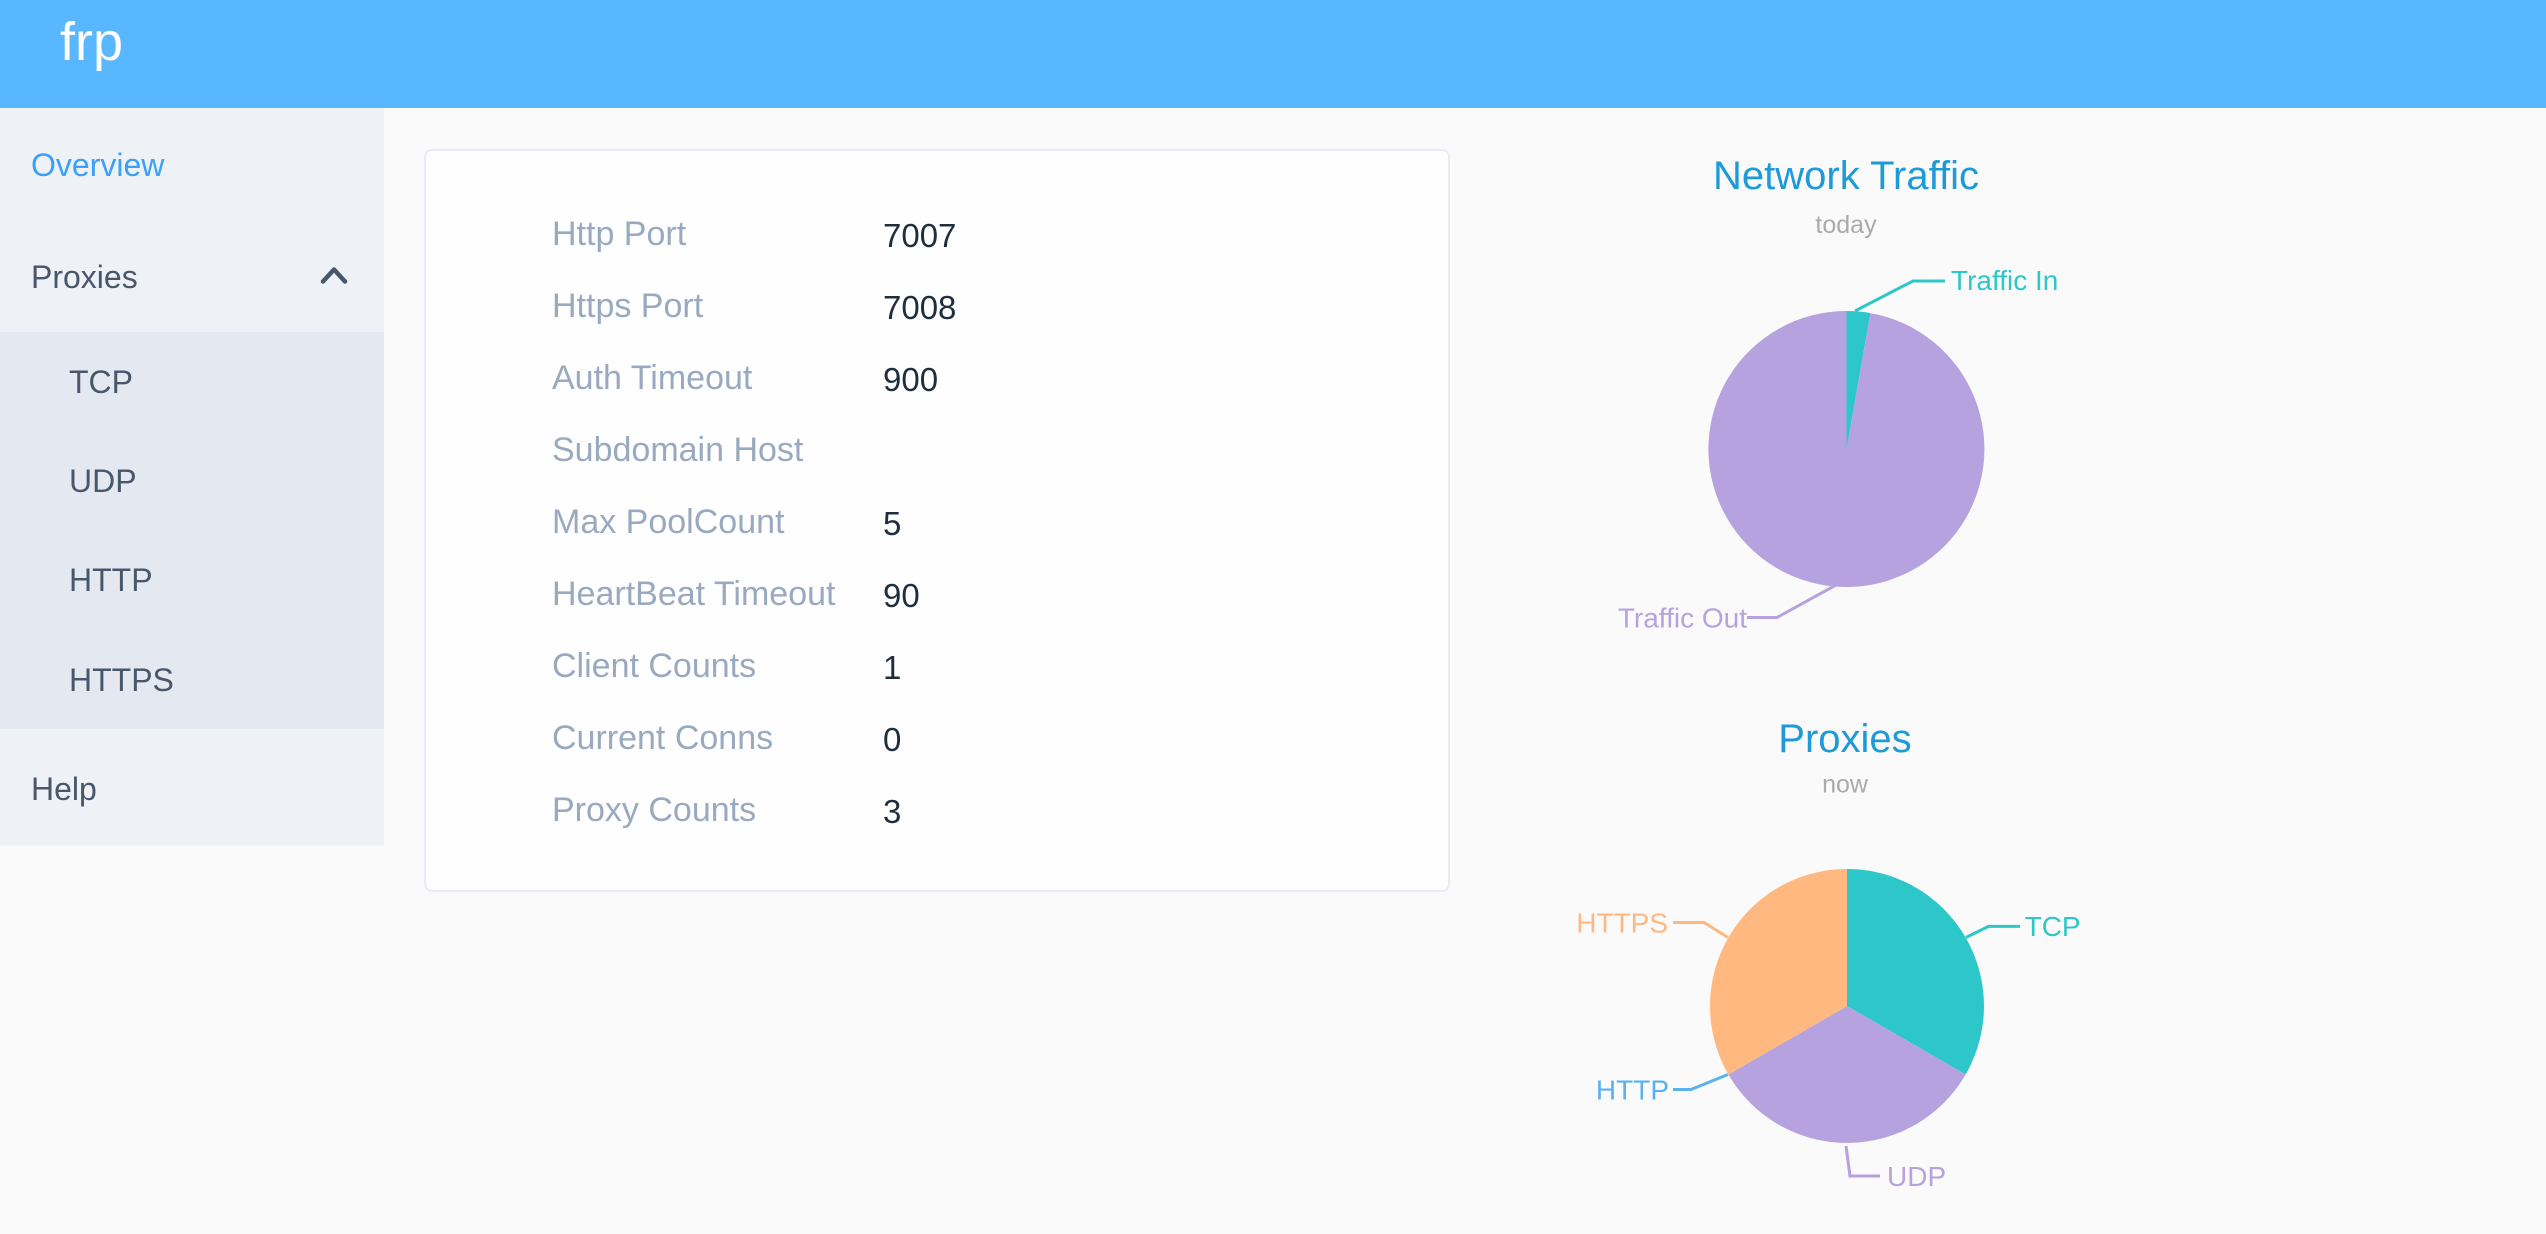  I want to click on svg-text: Traffic Out, so click(1682, 618).